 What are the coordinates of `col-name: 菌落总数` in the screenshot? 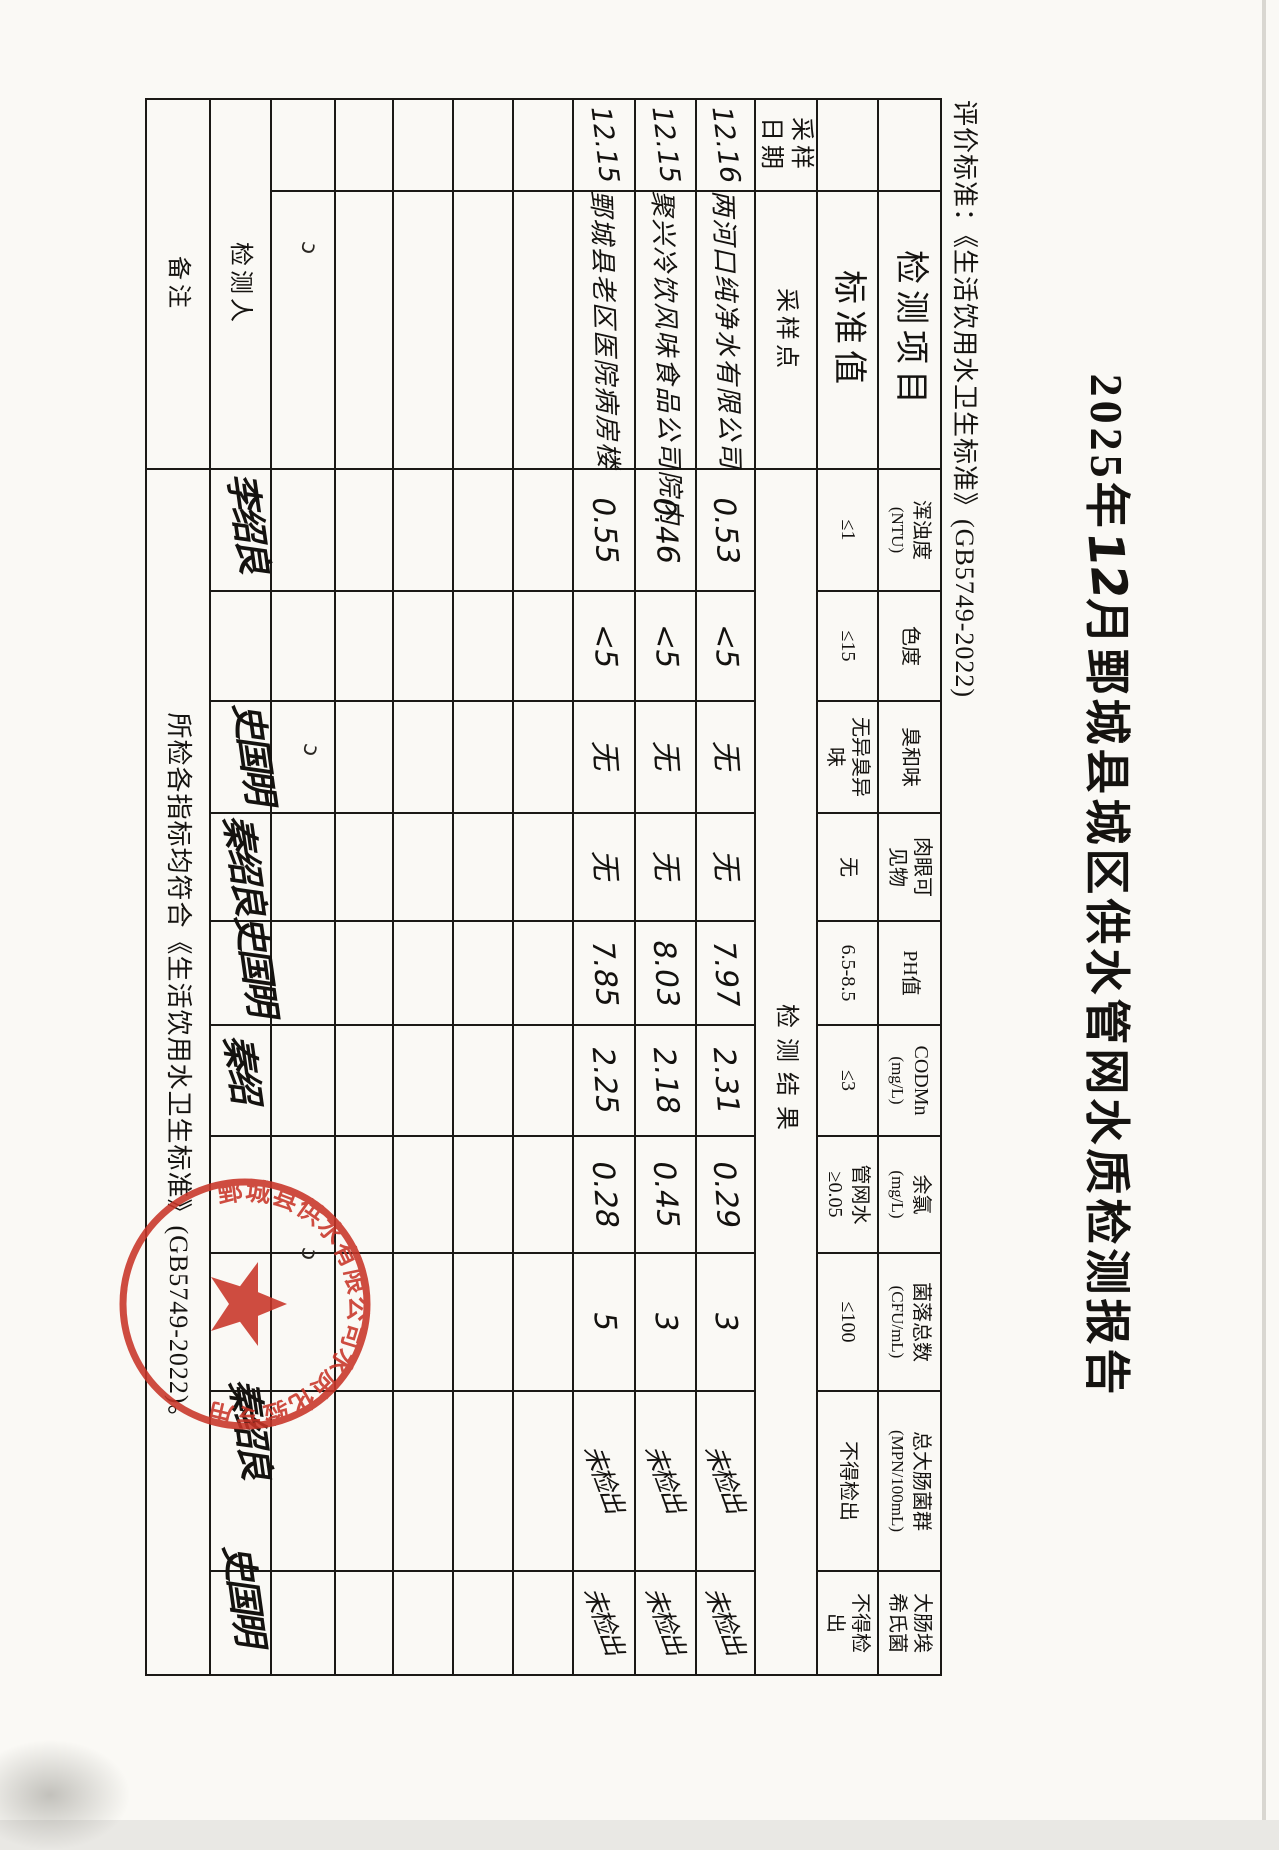 It's located at (920, 1322).